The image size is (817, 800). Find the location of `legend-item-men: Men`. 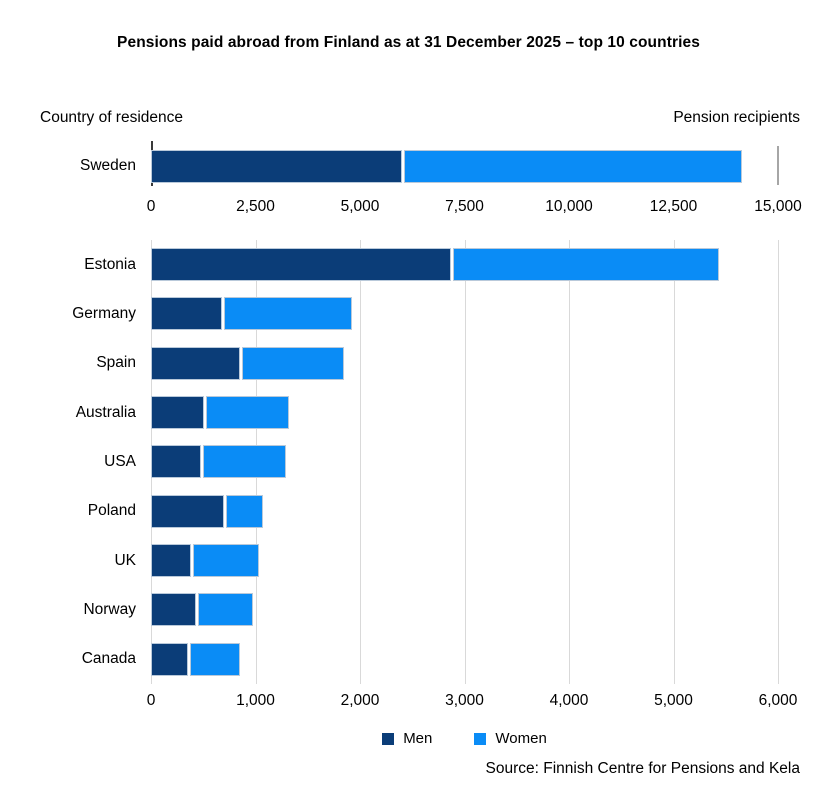

legend-item-men: Men is located at coordinates (407, 738).